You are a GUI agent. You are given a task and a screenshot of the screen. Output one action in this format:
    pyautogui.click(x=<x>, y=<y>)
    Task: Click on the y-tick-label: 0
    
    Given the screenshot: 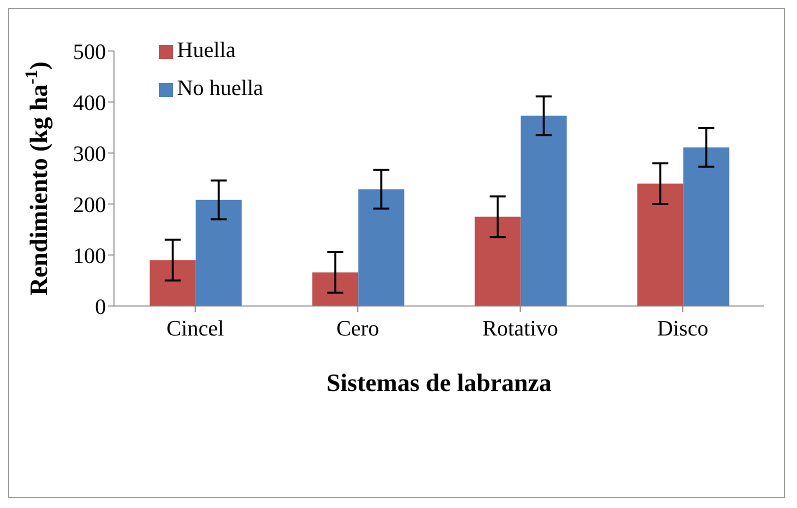 What is the action you would take?
    pyautogui.click(x=100, y=306)
    